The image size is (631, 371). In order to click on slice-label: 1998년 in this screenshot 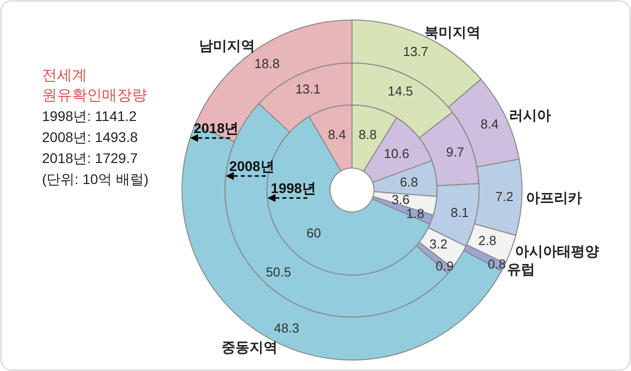, I will do `click(293, 188)`.